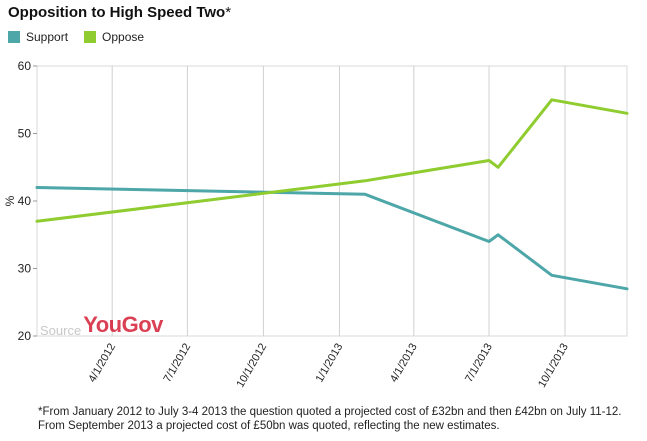 The image size is (647, 441). Describe the element at coordinates (10, 200) in the screenshot. I see `y-axis-label: %` at that location.